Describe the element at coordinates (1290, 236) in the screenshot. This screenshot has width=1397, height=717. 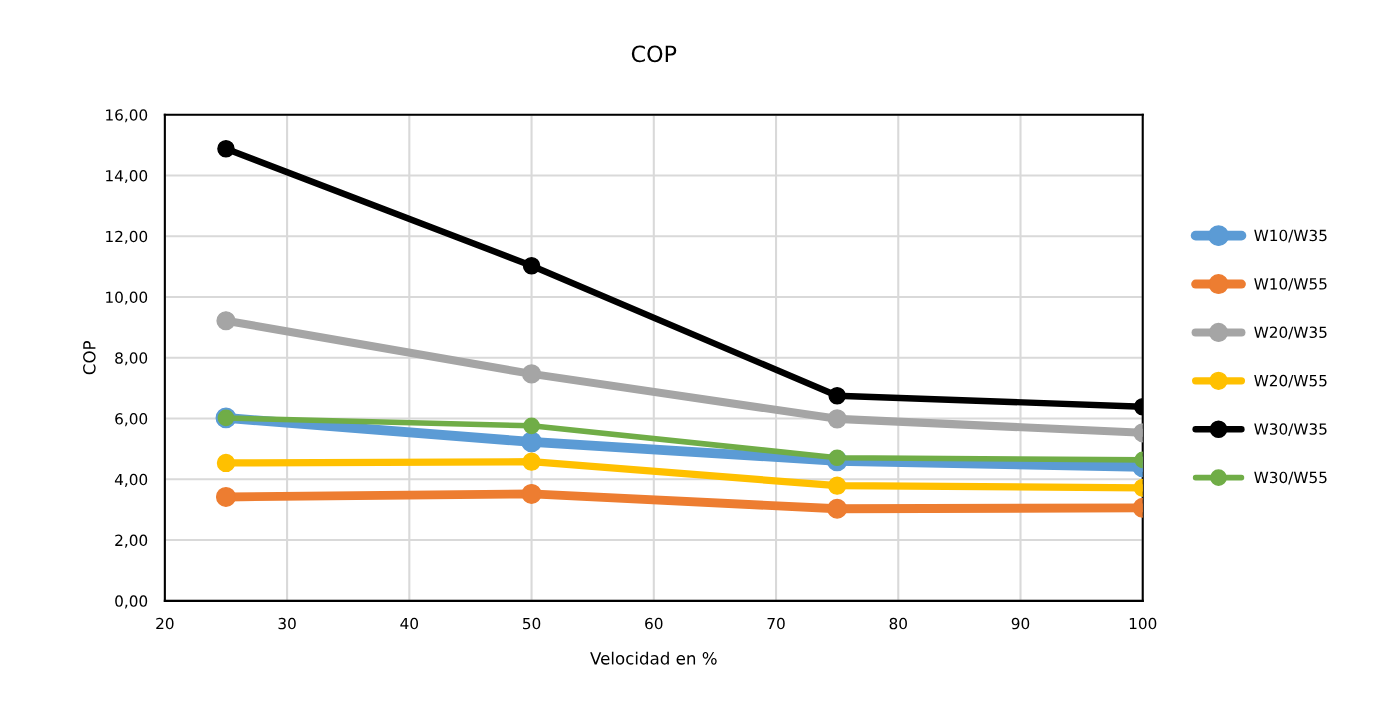
I see `legend-label: W10/W35` at that location.